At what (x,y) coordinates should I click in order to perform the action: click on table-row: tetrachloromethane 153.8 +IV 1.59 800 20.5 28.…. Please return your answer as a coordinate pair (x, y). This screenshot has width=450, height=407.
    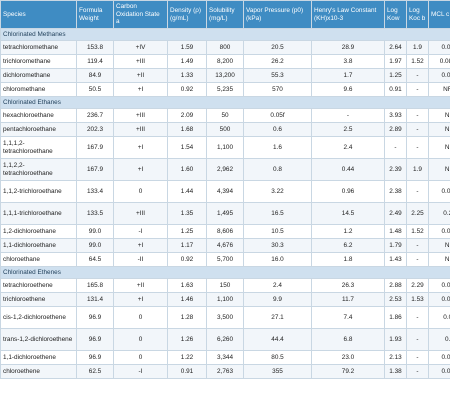
    Looking at the image, I should click on (225, 47).